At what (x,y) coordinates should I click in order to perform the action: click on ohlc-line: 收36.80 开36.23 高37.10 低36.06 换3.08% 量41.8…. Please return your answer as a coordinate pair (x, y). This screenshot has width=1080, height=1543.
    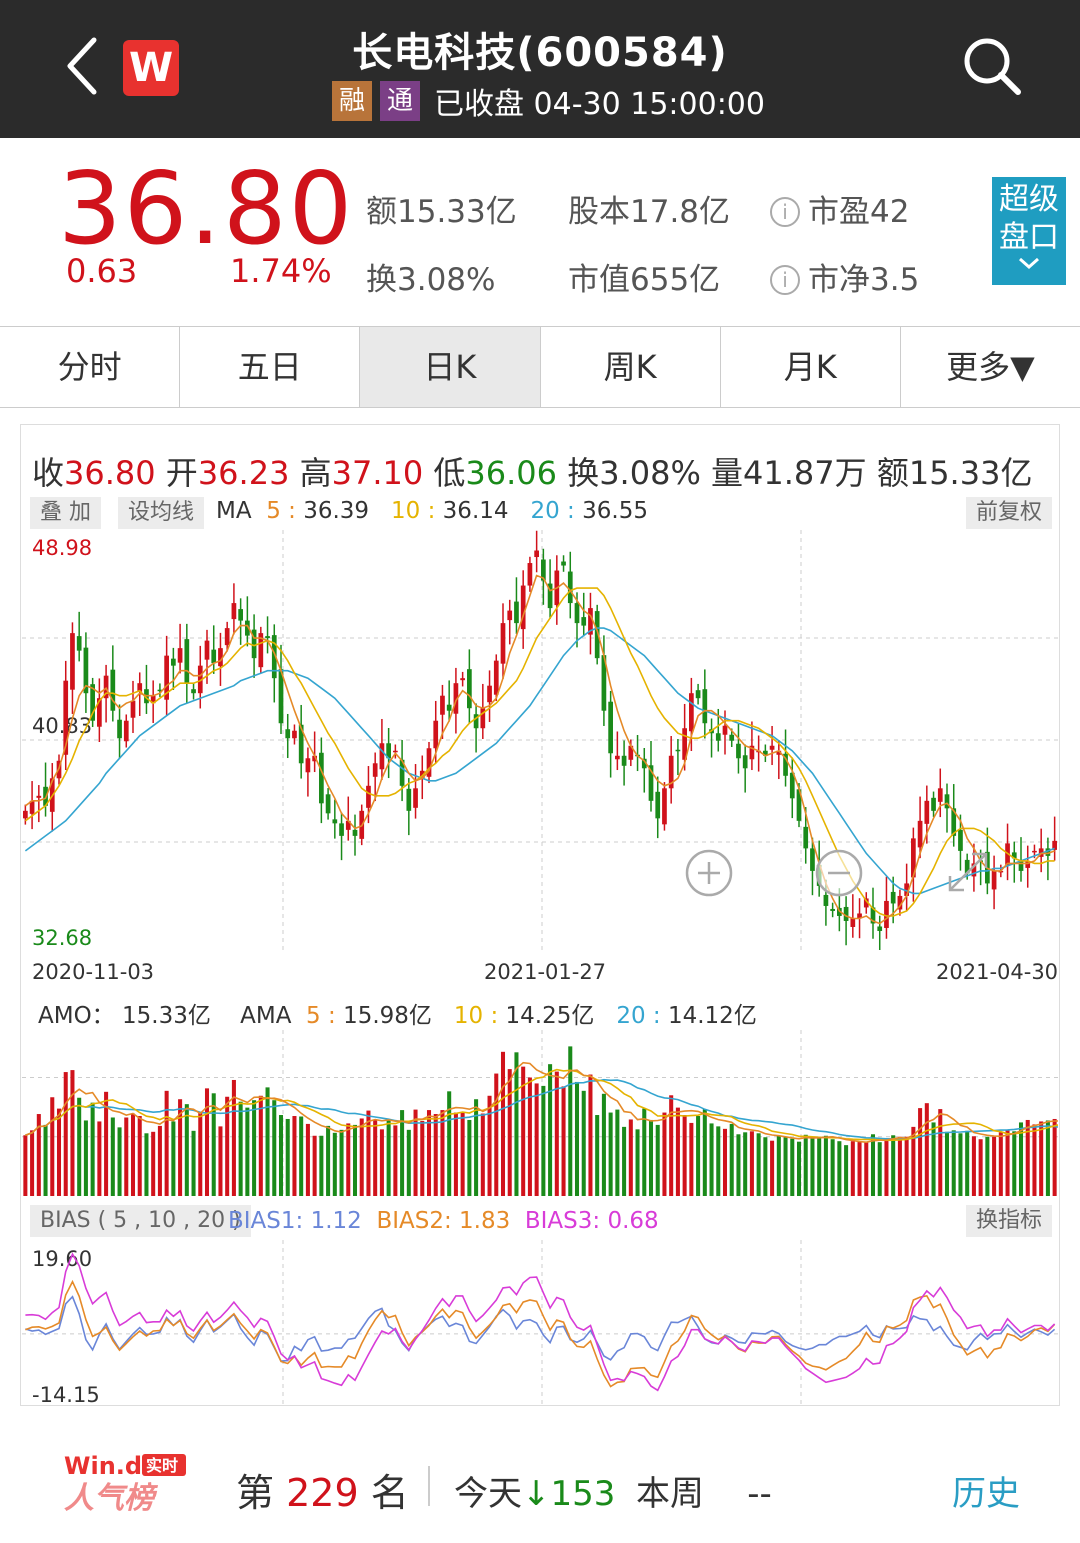
    Looking at the image, I should click on (532, 471).